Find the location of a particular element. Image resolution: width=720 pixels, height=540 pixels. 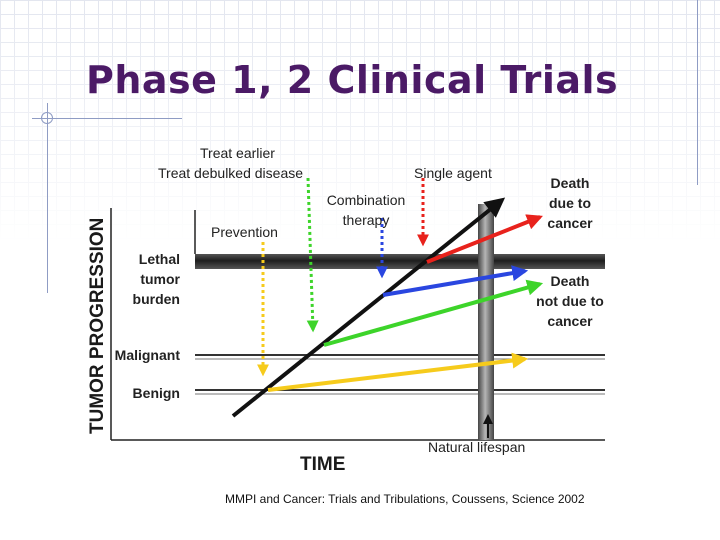

death-cancer-label-2: due to is located at coordinates (570, 203).